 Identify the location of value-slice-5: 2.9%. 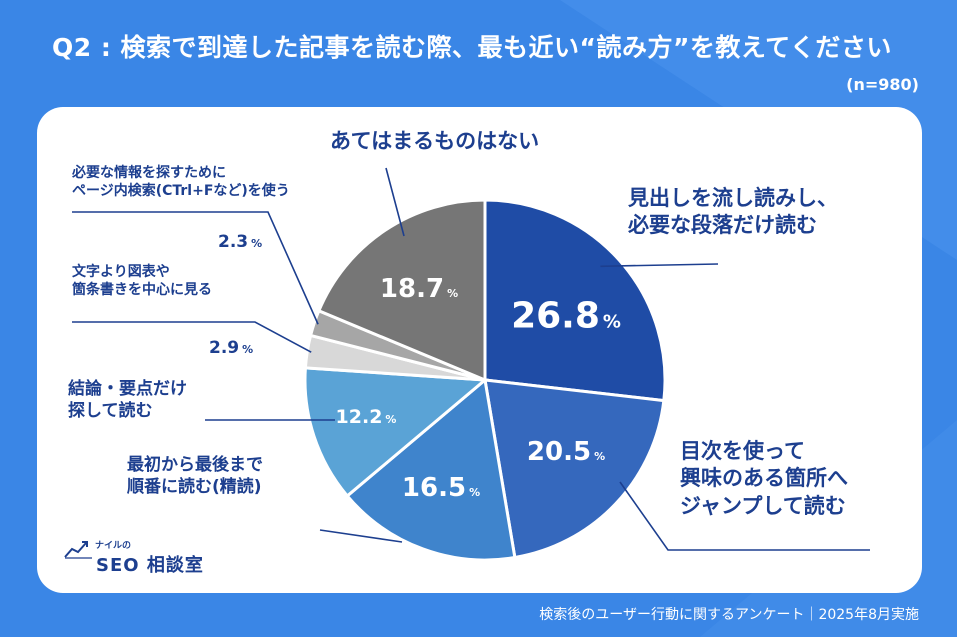
(231, 348).